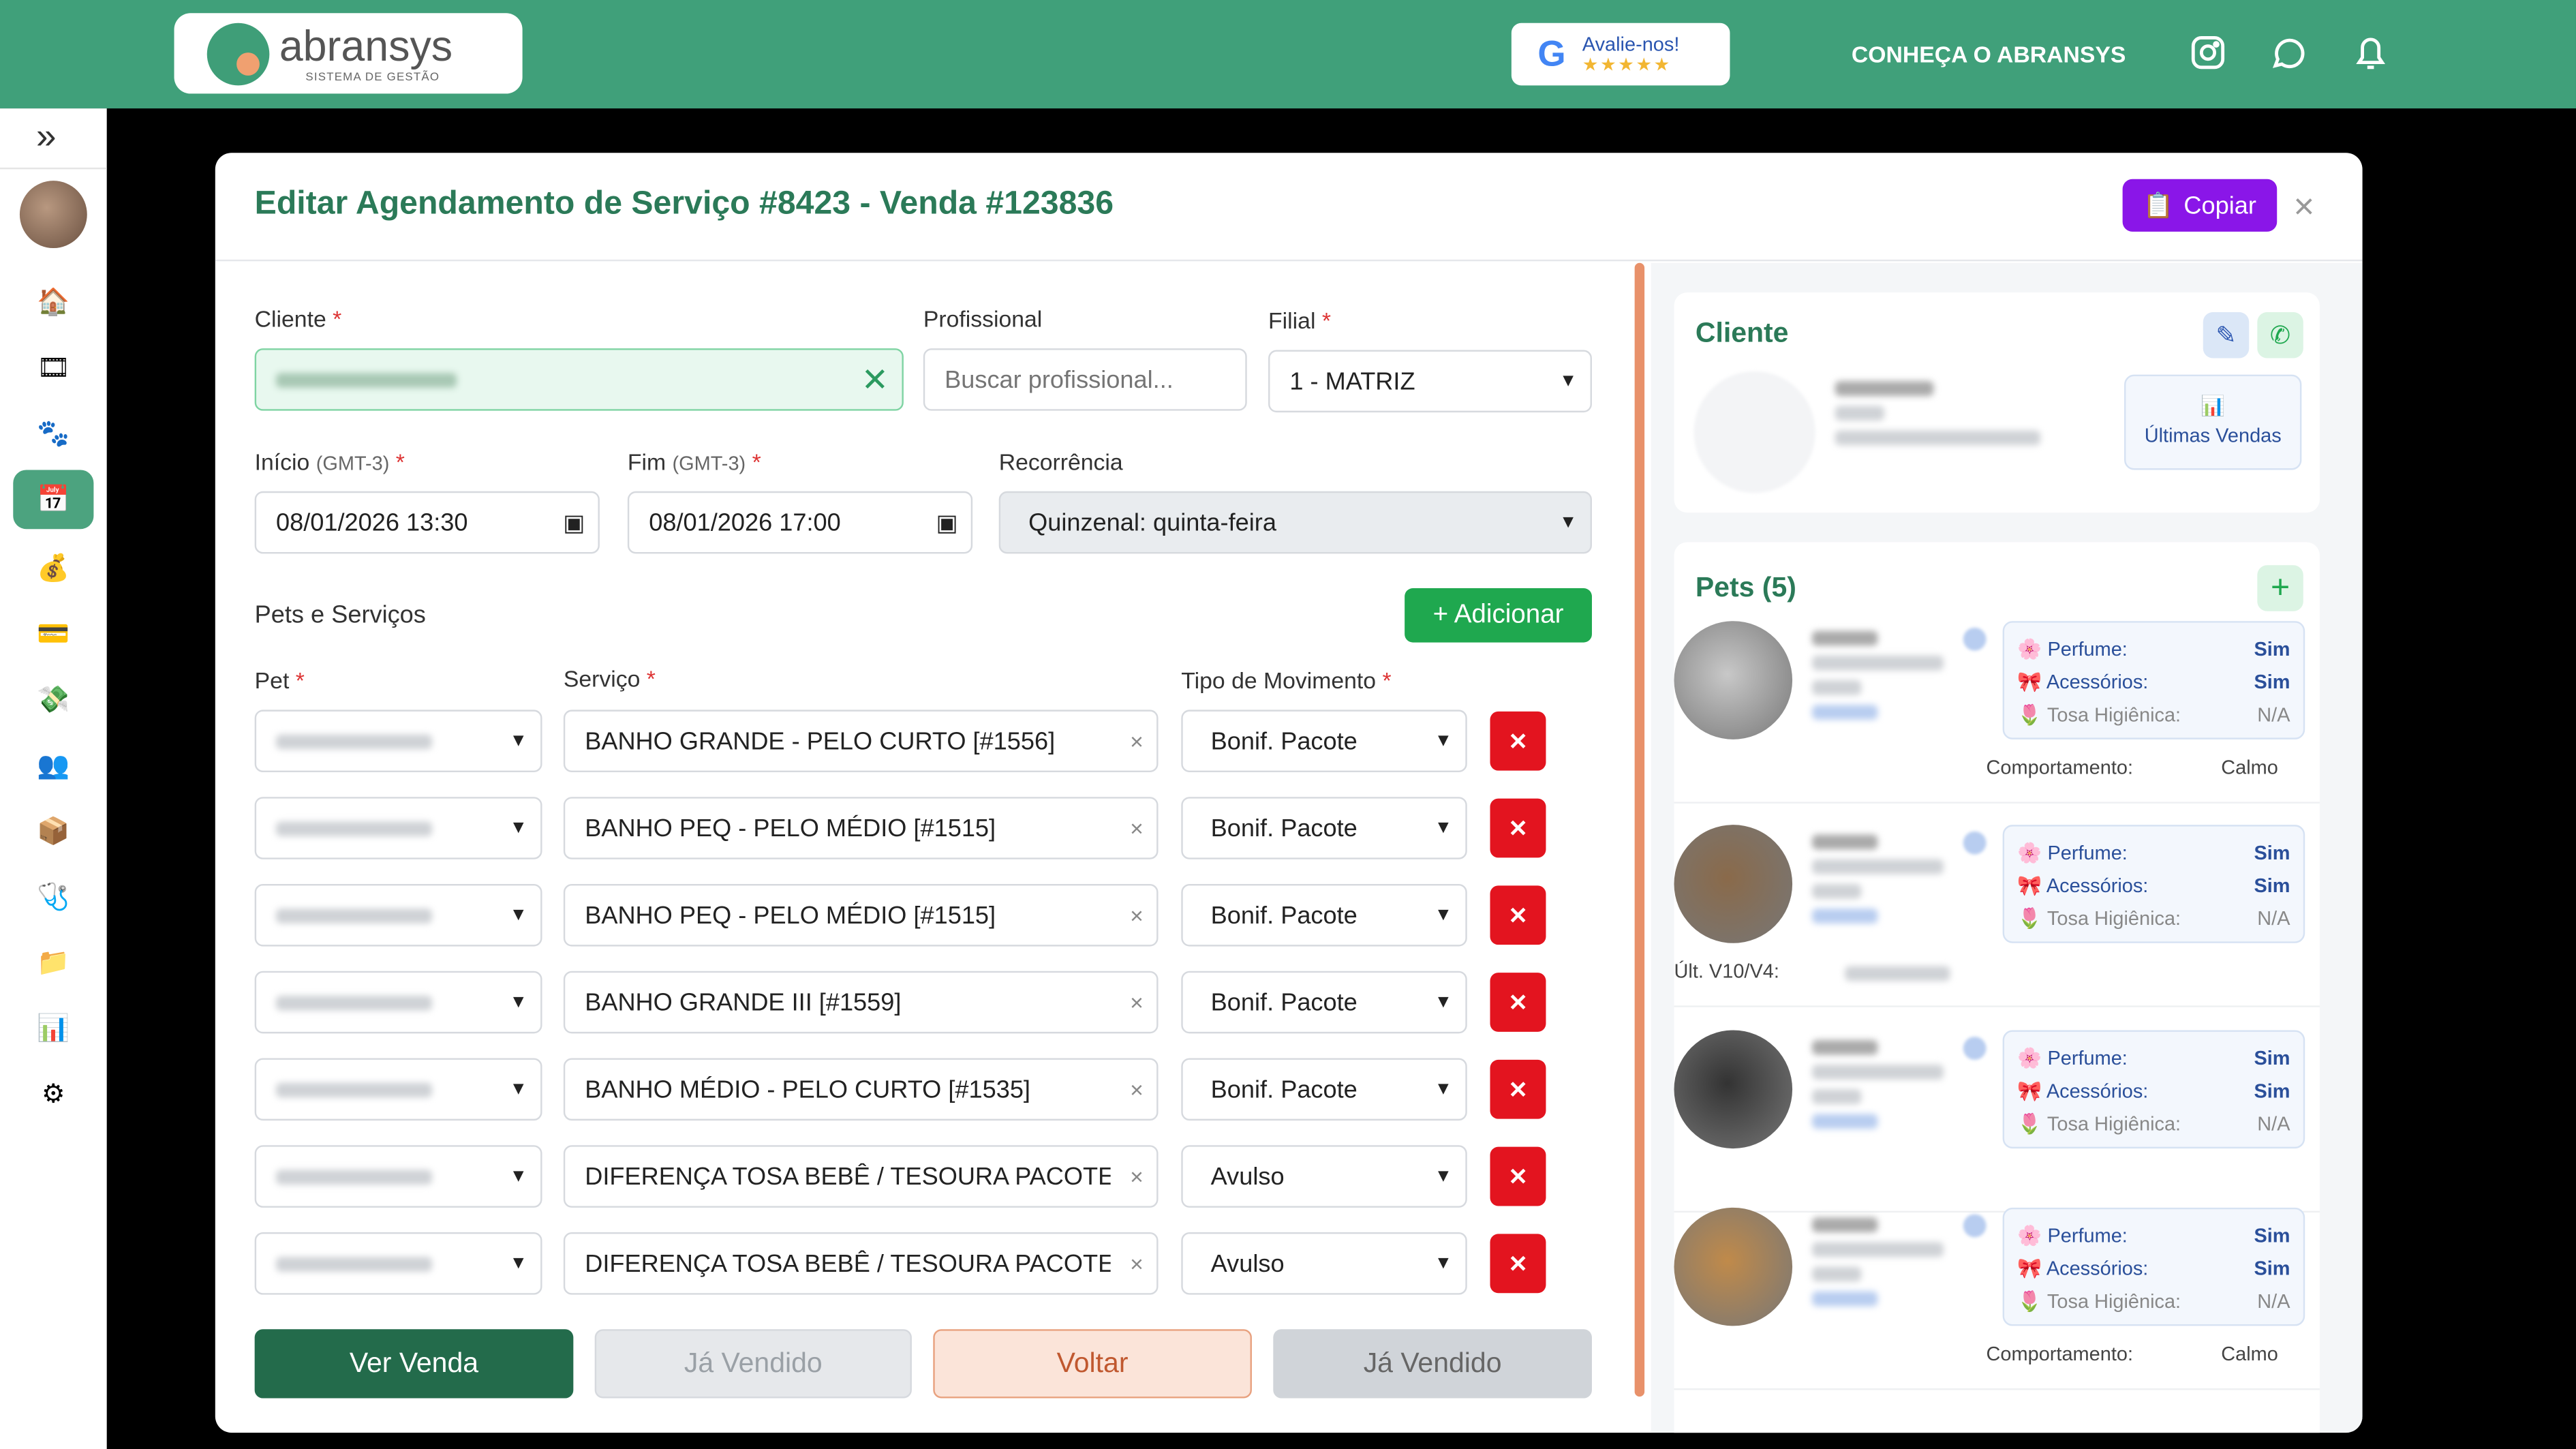 This screenshot has height=1449, width=2576. Describe the element at coordinates (348, 53) in the screenshot. I see `logo: abransys SISTEMA DE GESTÃO` at that location.